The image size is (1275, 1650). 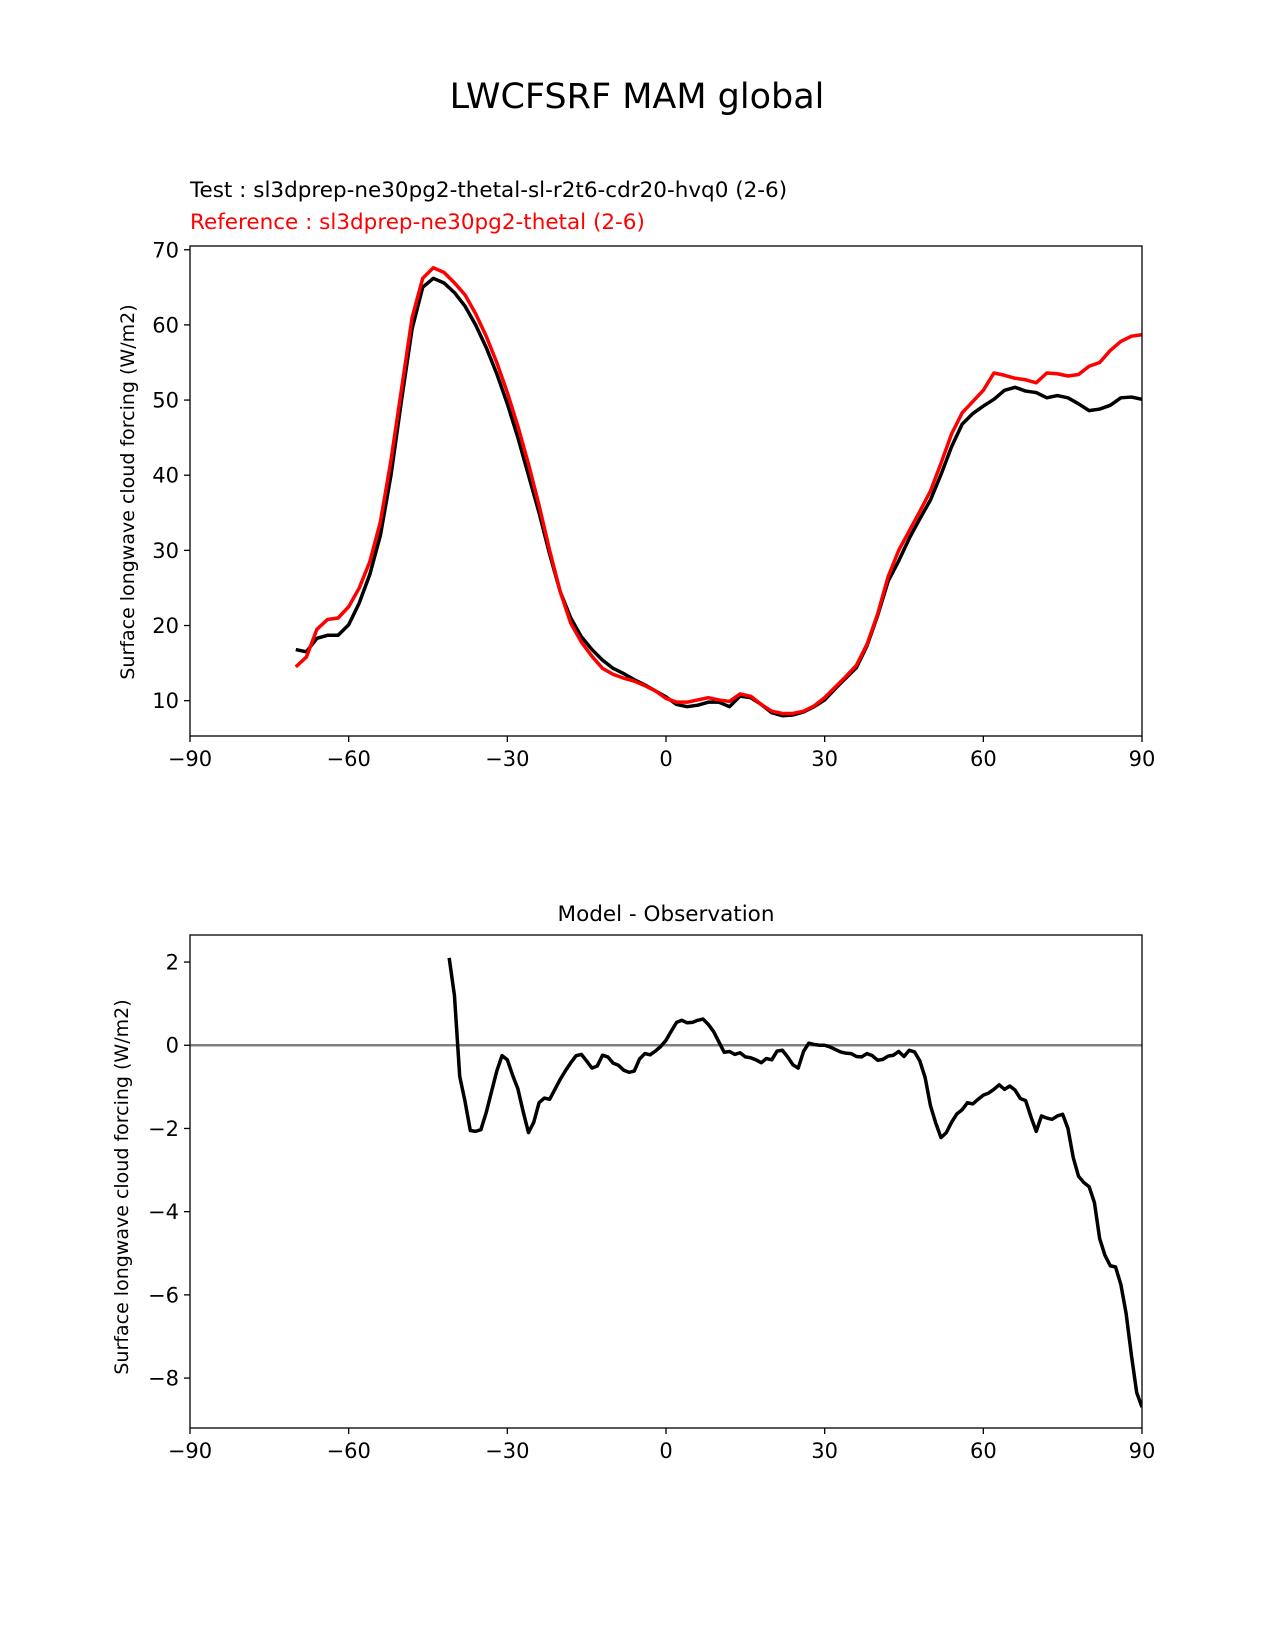 What do you see at coordinates (983, 1451) in the screenshot?
I see `bottom-x-tick-label: 60` at bounding box center [983, 1451].